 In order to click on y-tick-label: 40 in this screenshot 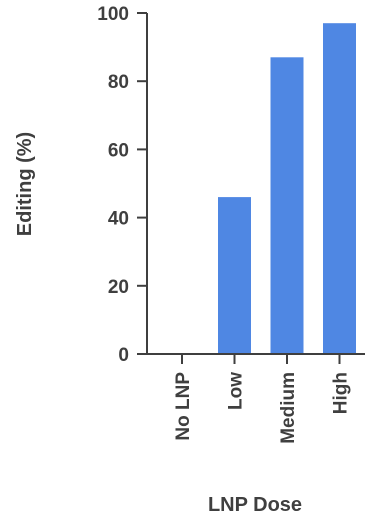, I will do `click(118, 219)`.